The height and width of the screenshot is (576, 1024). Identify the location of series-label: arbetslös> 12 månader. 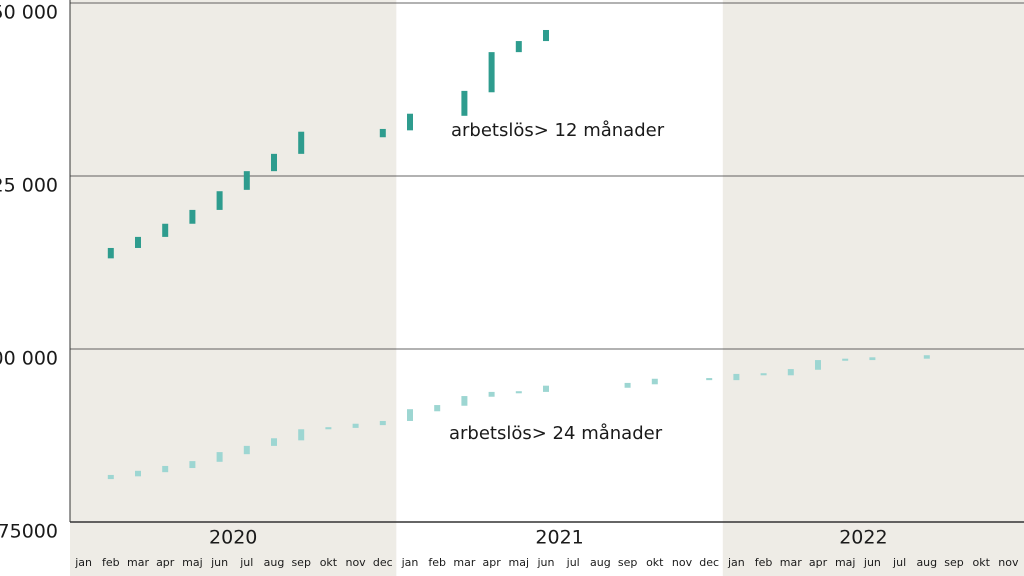
(558, 130).